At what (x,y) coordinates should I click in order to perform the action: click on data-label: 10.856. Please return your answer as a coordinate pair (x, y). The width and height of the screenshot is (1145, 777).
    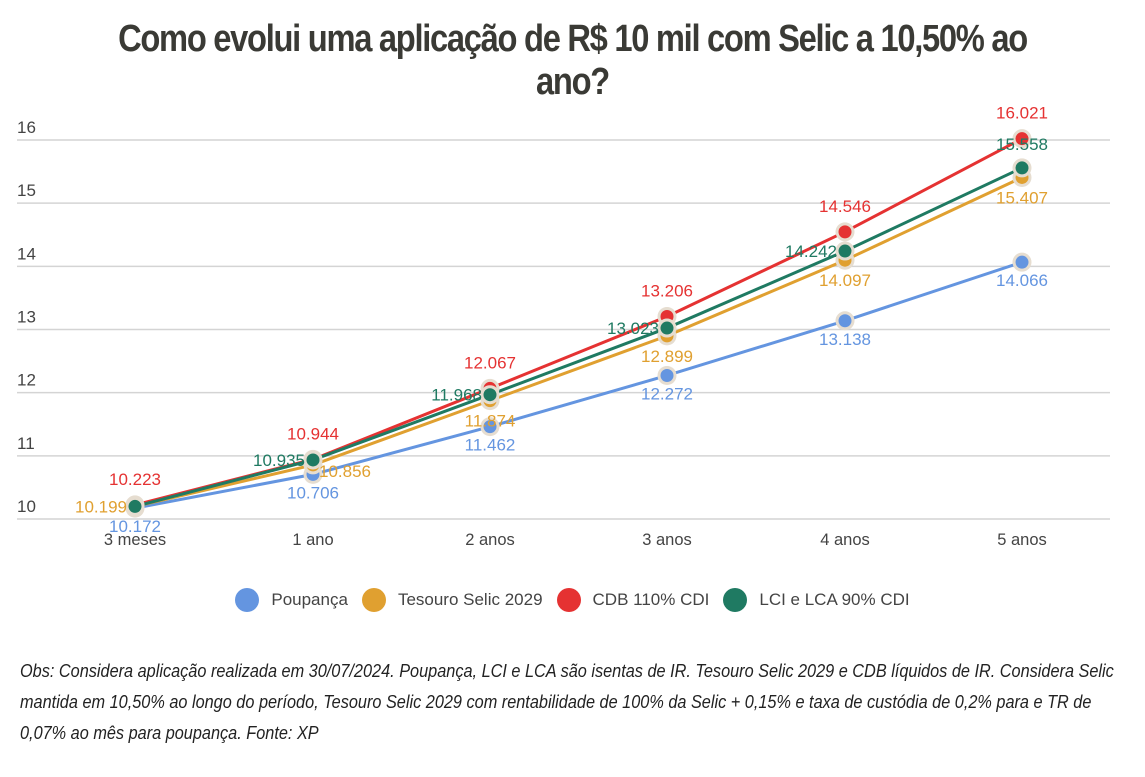
    Looking at the image, I should click on (345, 471).